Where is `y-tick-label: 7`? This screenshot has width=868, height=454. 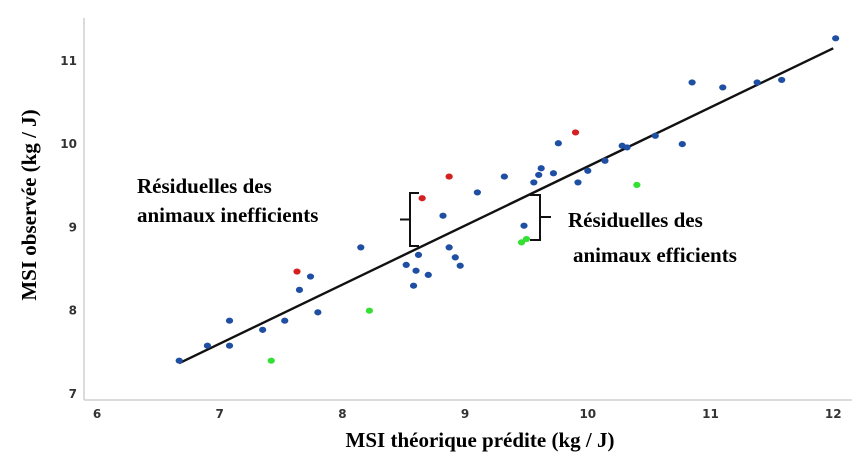 y-tick-label: 7 is located at coordinates (73, 394).